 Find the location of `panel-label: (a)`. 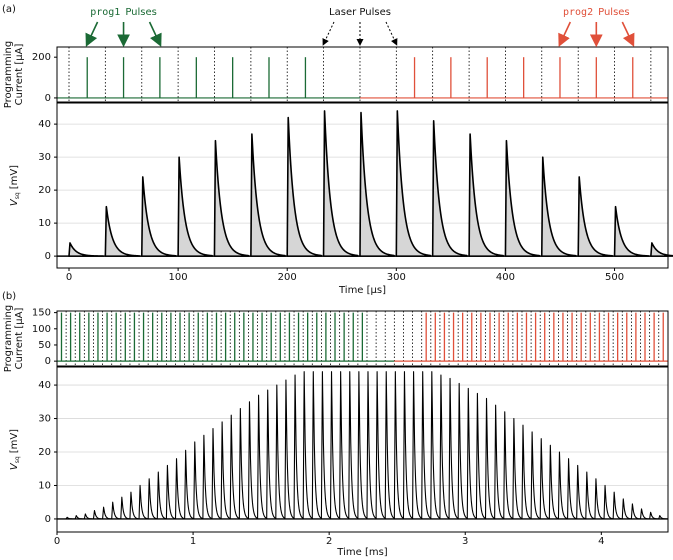

panel-label: (a) is located at coordinates (9, 9).